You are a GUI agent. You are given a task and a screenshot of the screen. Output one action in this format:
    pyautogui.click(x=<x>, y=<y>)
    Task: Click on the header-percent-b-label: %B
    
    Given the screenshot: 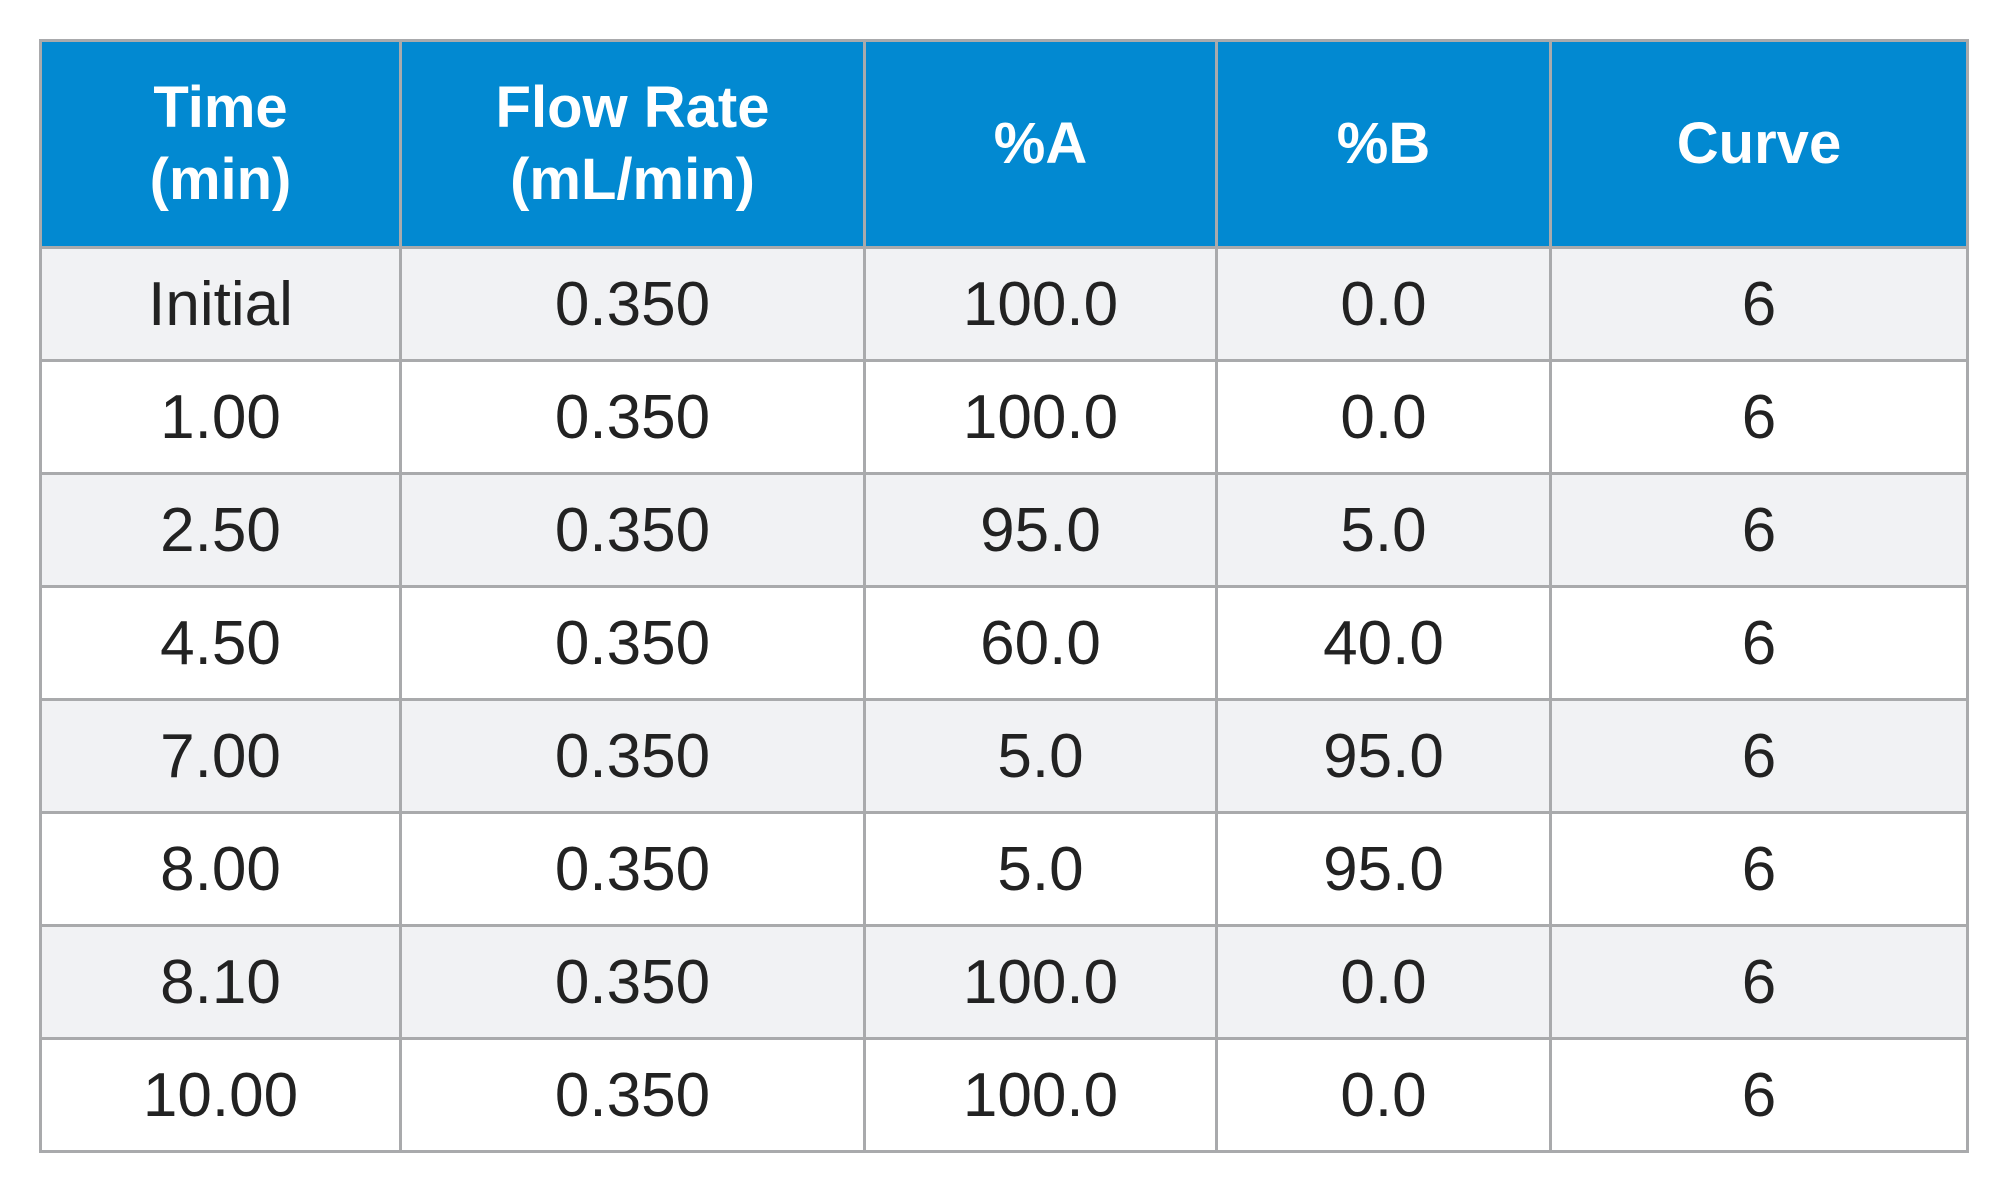 What is the action you would take?
    pyautogui.click(x=1383, y=144)
    